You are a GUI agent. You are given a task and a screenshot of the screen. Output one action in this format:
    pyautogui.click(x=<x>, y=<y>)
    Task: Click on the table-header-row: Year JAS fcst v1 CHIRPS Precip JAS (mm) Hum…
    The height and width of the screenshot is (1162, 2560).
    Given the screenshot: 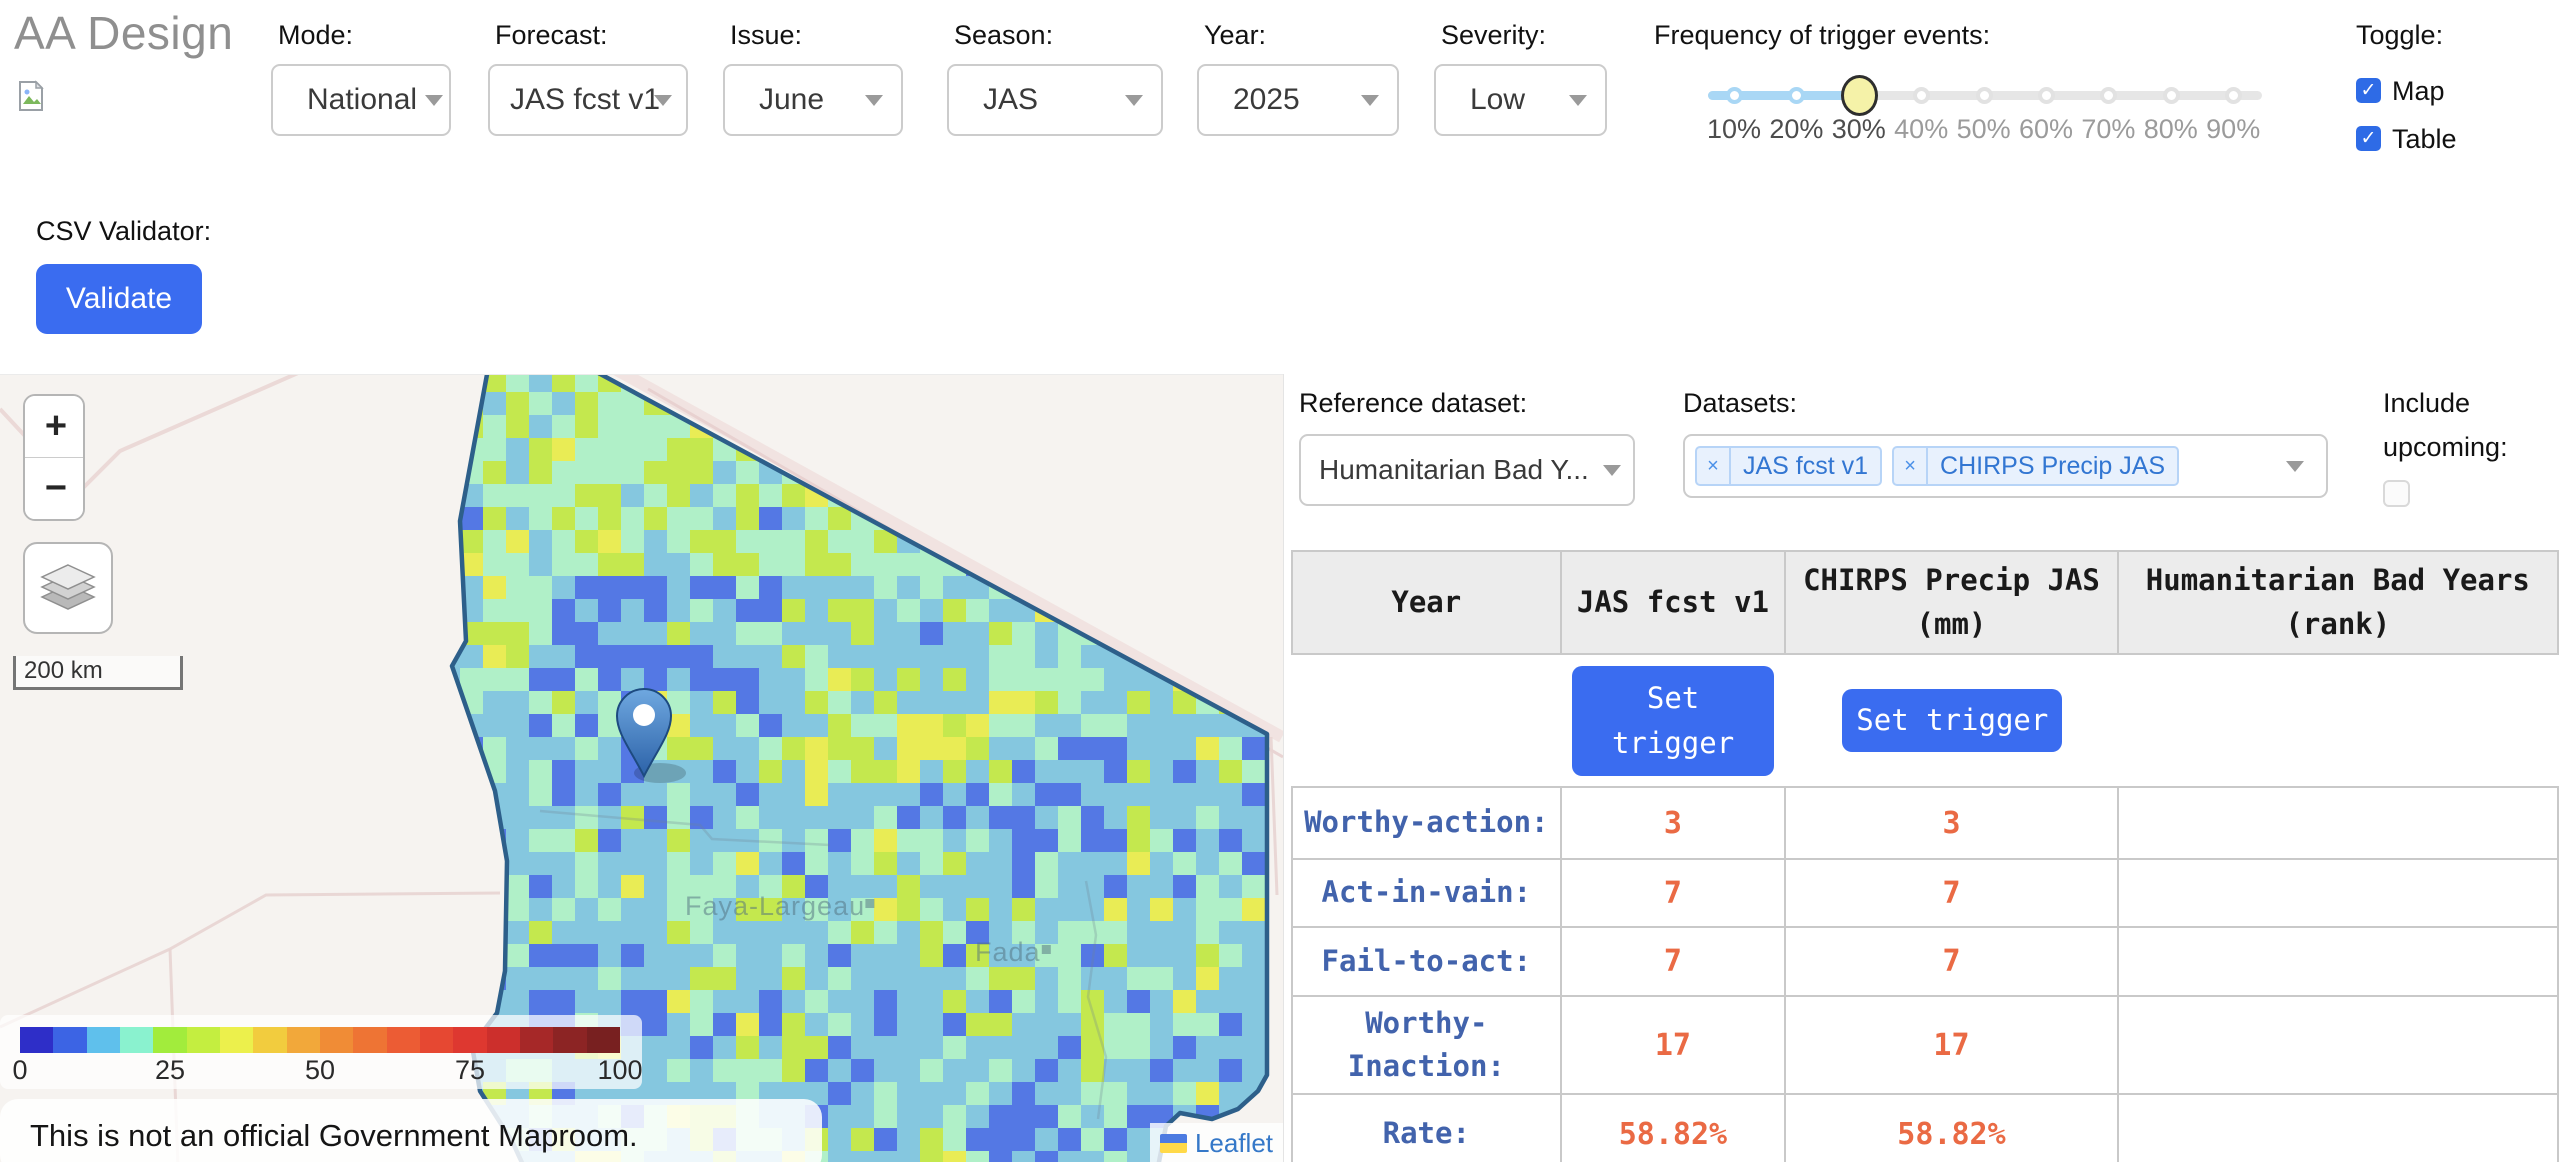 What is the action you would take?
    pyautogui.click(x=1925, y=602)
    